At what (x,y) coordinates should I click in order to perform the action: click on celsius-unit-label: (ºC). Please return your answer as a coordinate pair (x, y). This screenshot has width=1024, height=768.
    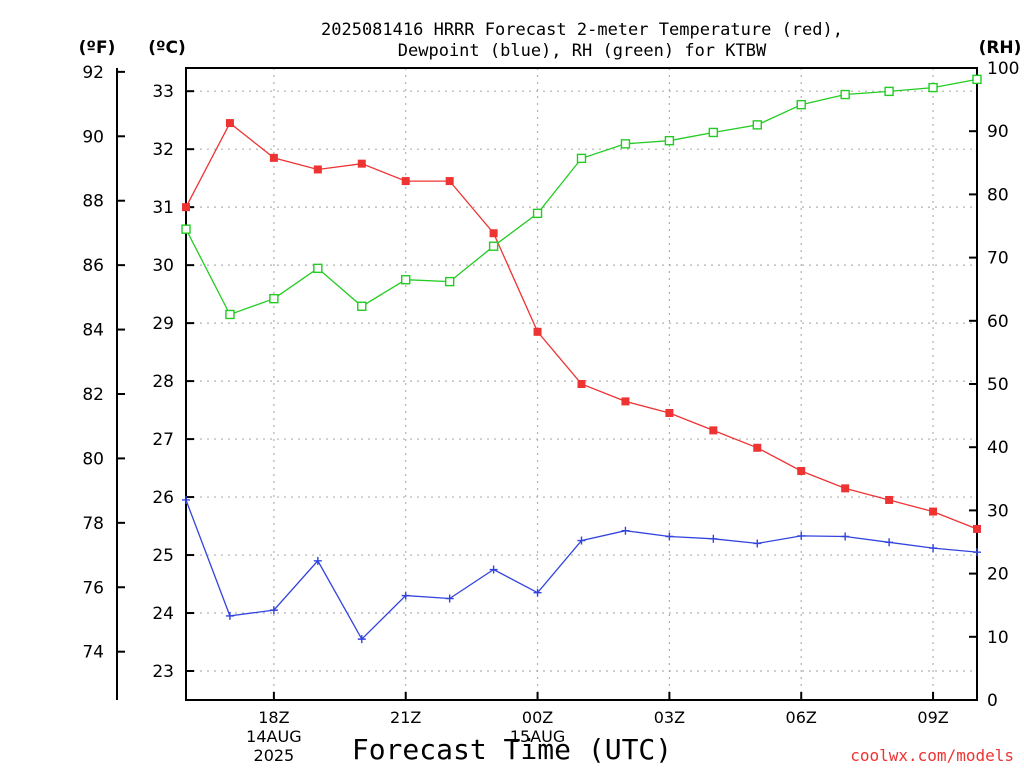
    Looking at the image, I should click on (167, 48).